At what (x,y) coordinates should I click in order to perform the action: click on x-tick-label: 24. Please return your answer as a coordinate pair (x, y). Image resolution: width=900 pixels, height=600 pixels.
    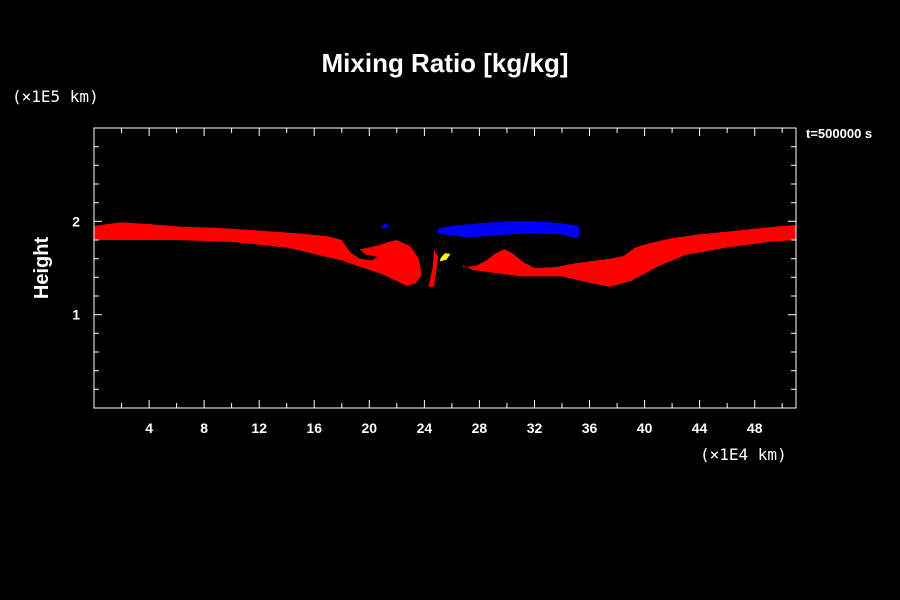
    Looking at the image, I should click on (425, 428).